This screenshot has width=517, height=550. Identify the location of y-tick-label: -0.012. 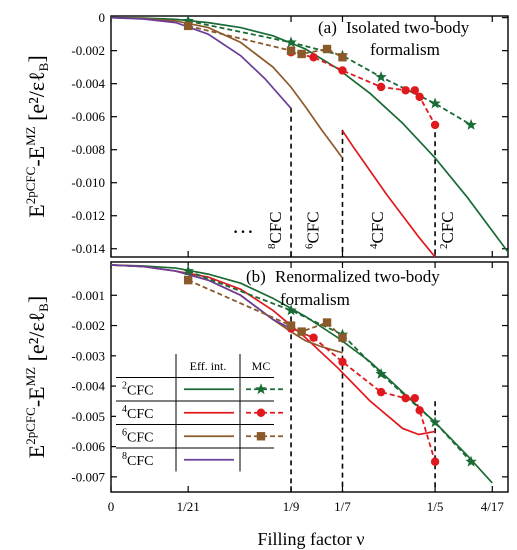
(88, 215).